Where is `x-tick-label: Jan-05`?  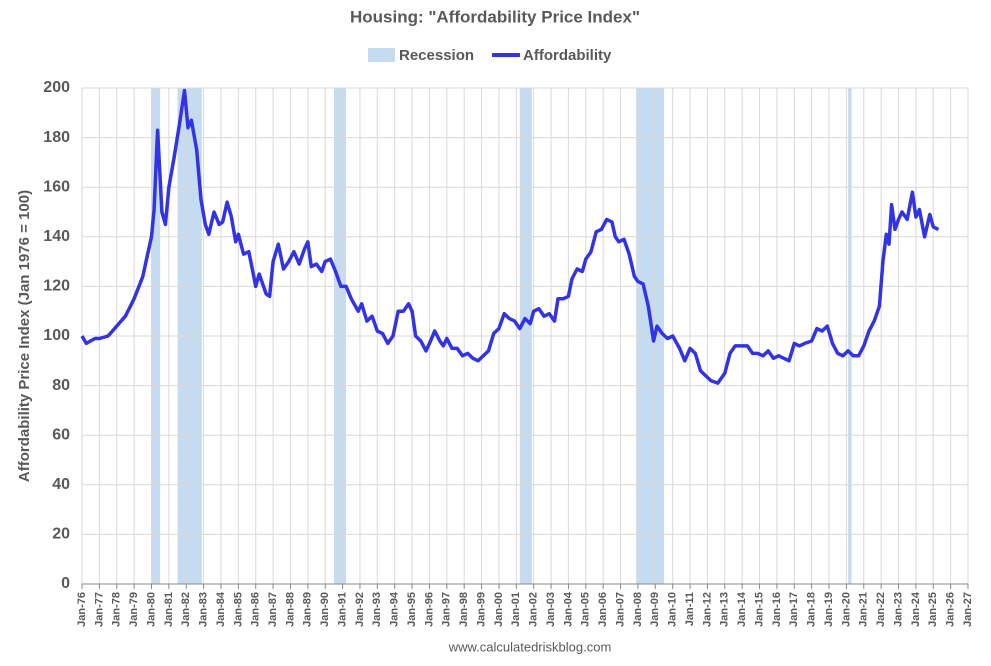 x-tick-label: Jan-05 is located at coordinates (586, 609).